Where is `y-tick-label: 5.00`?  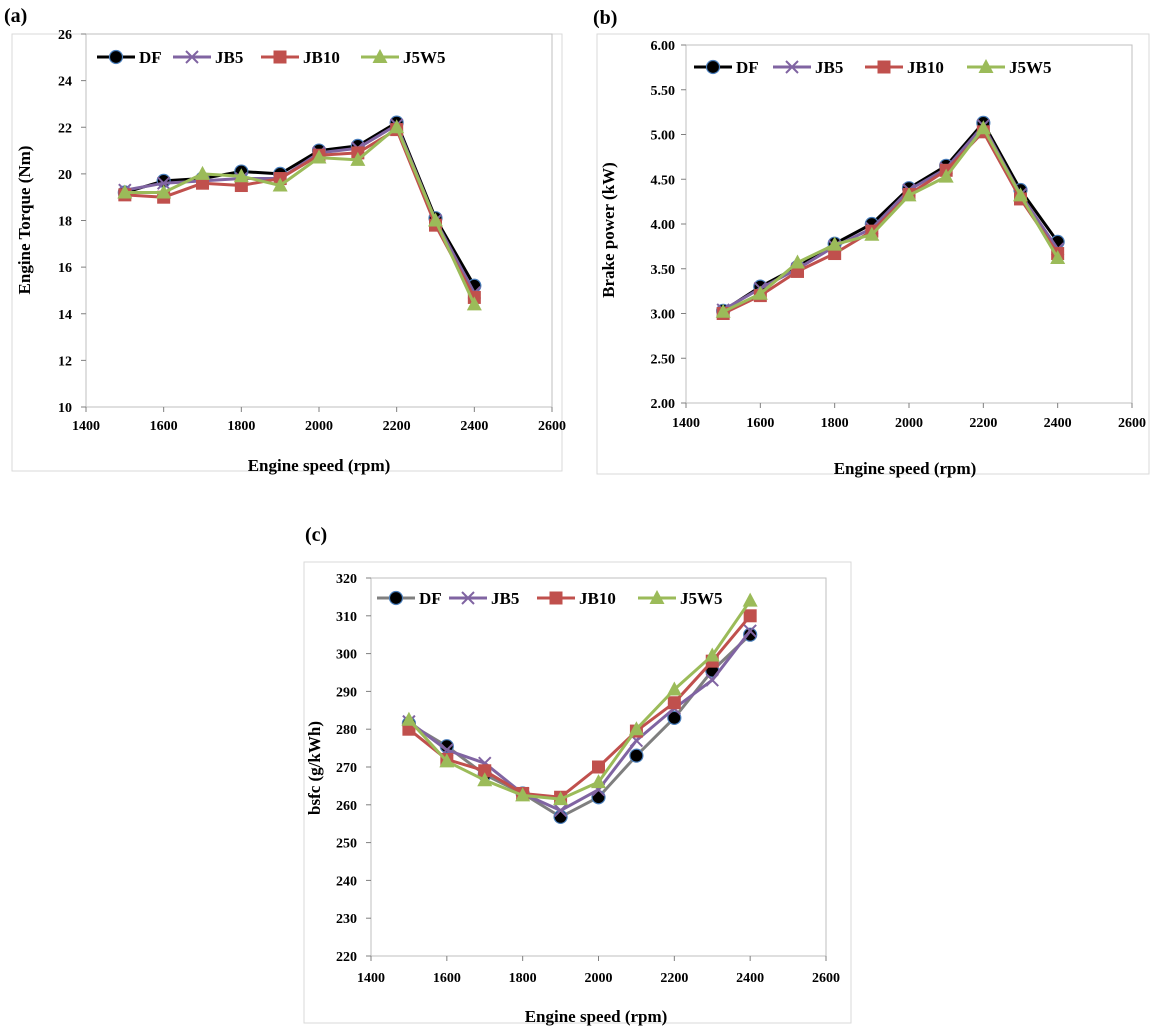
y-tick-label: 5.00 is located at coordinates (663, 136).